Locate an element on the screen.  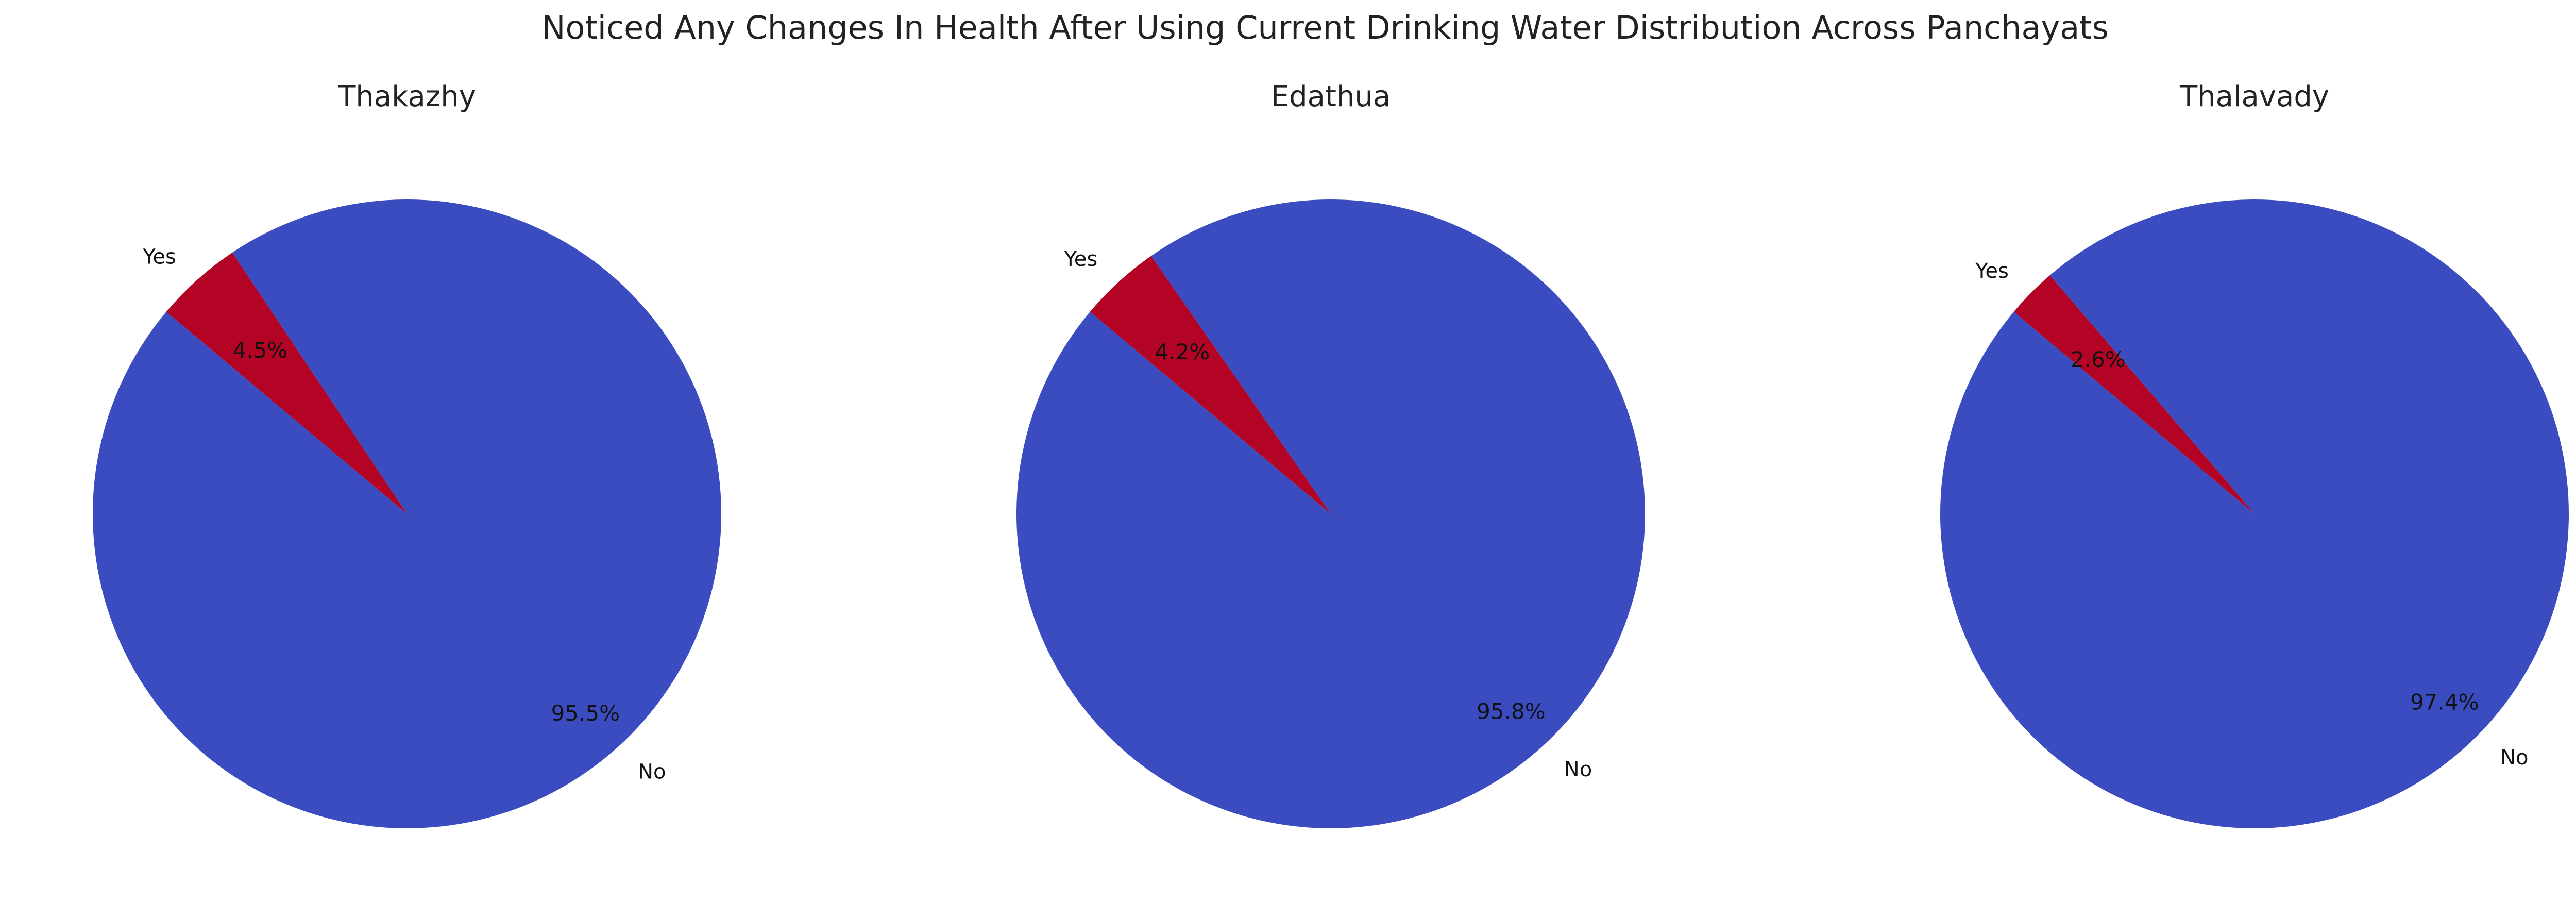
slice-percentage-no: 97.4% is located at coordinates (2444, 702).